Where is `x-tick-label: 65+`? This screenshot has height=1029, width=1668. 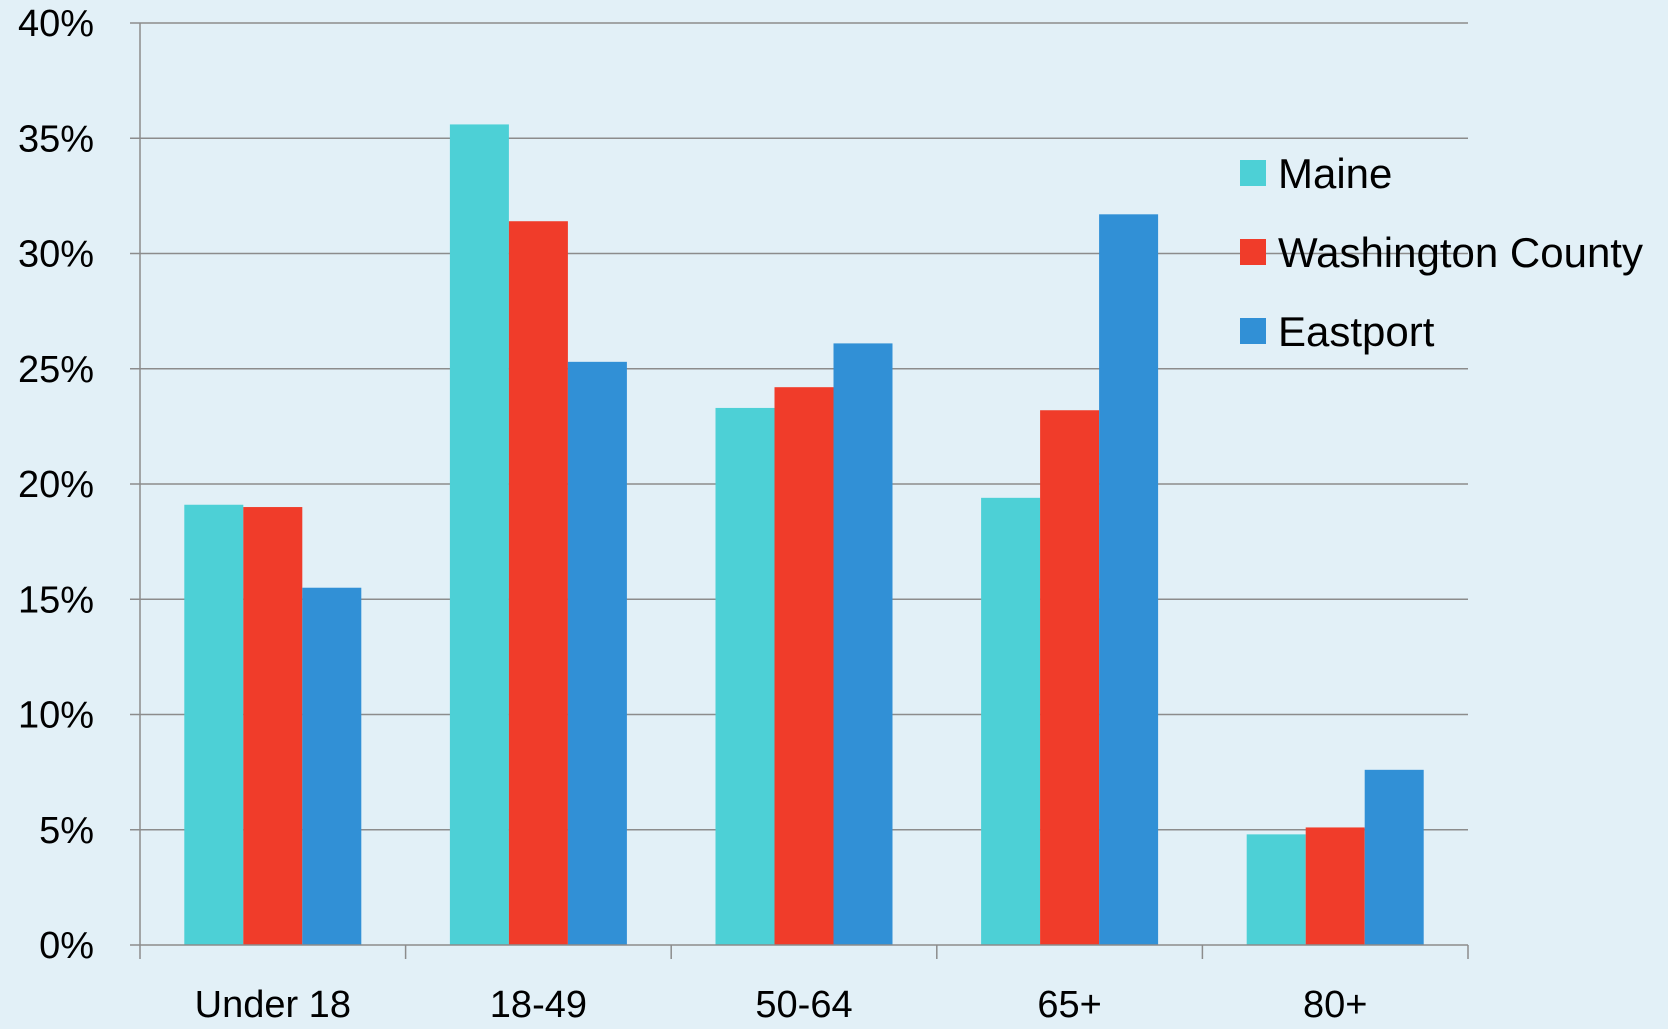
x-tick-label: 65+ is located at coordinates (1069, 1005).